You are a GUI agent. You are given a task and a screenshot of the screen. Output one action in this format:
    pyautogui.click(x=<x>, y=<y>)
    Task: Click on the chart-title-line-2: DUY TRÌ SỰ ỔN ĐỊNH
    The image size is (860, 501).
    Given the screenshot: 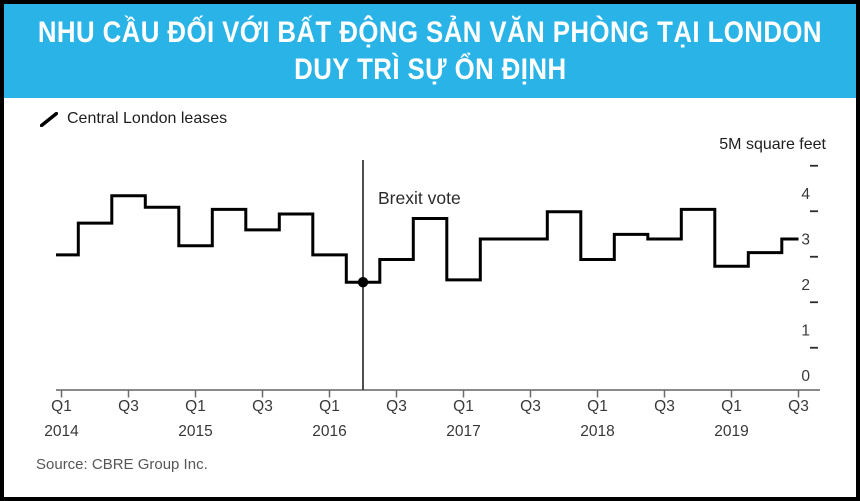 What is the action you would take?
    pyautogui.click(x=430, y=69)
    